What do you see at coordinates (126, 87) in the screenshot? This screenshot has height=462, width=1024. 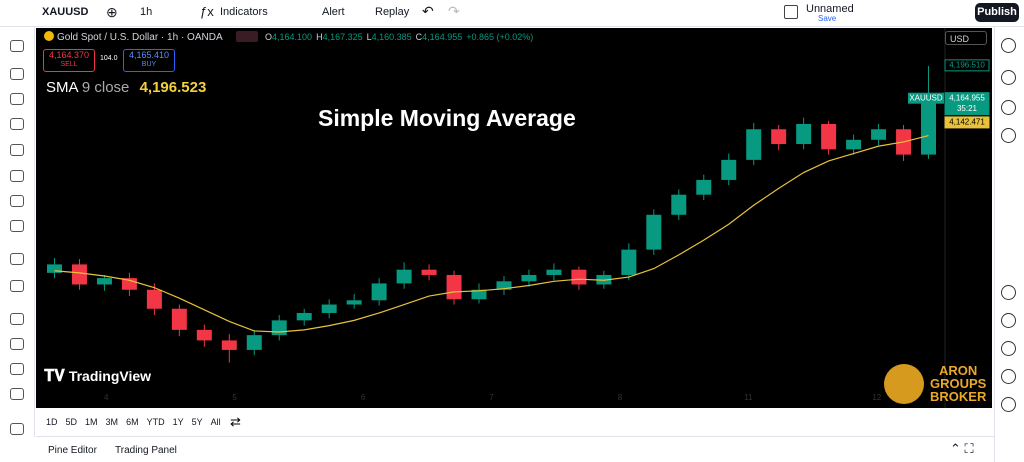 I see `indicator-legend: SMA 9 close 4,196.523` at bounding box center [126, 87].